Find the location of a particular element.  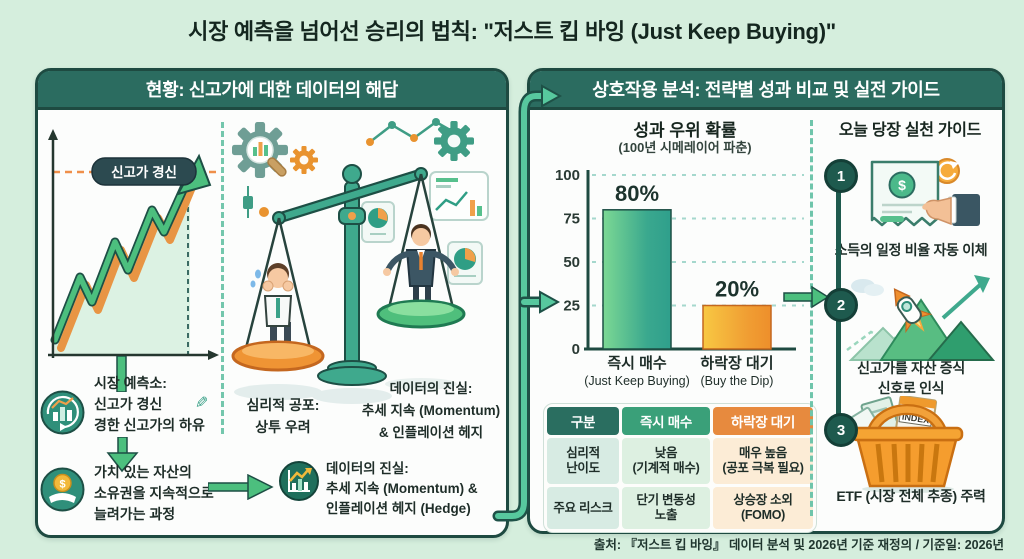

svg-text: 하락장 대기 is located at coordinates (736, 363).